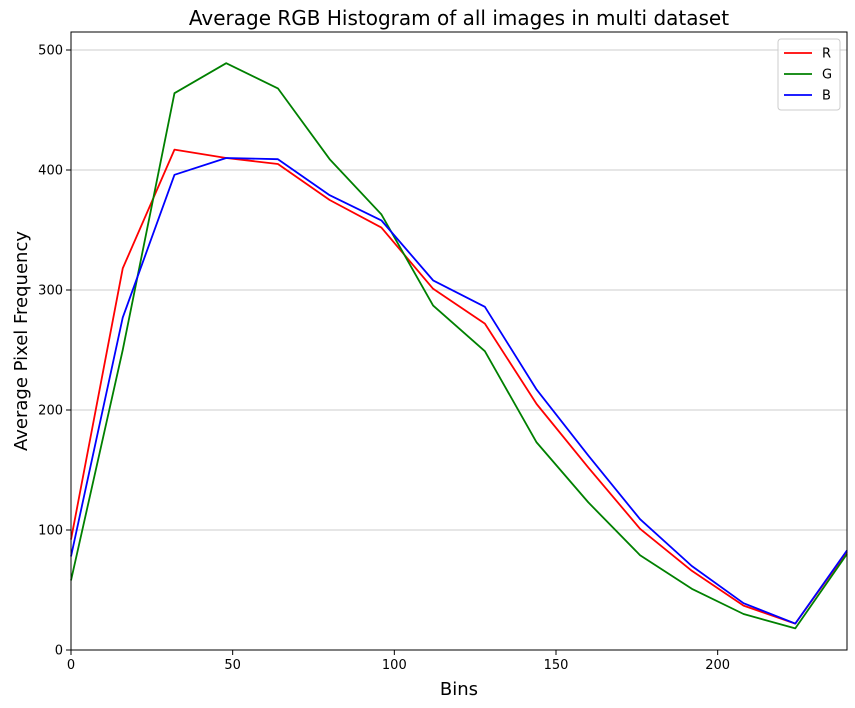 Image resolution: width=855 pixels, height=708 pixels. I want to click on x-axis-title: Bins, so click(459, 689).